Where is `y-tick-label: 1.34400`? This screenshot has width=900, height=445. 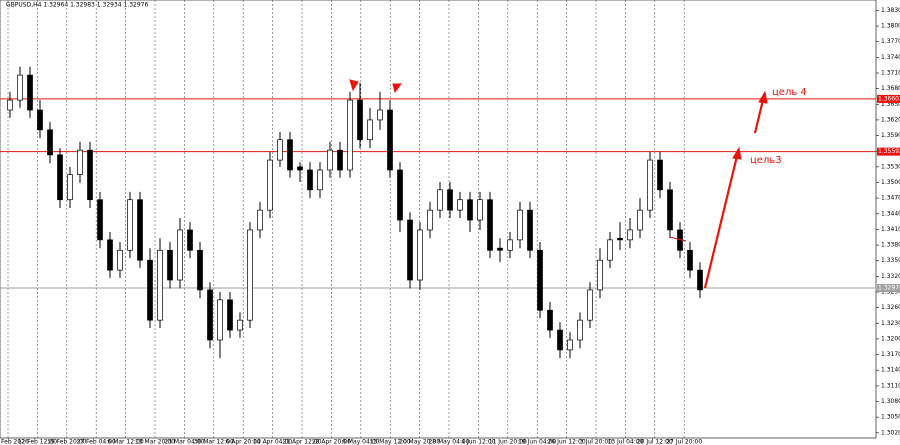 y-tick-label: 1.34400 is located at coordinates (890, 213).